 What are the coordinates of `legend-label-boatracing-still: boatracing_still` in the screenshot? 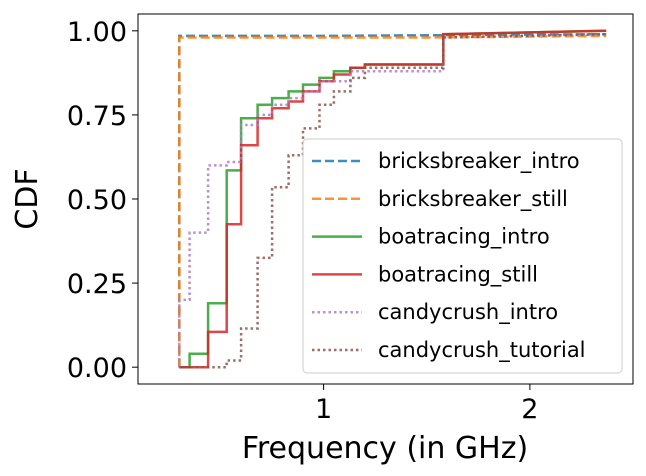 It's located at (458, 274).